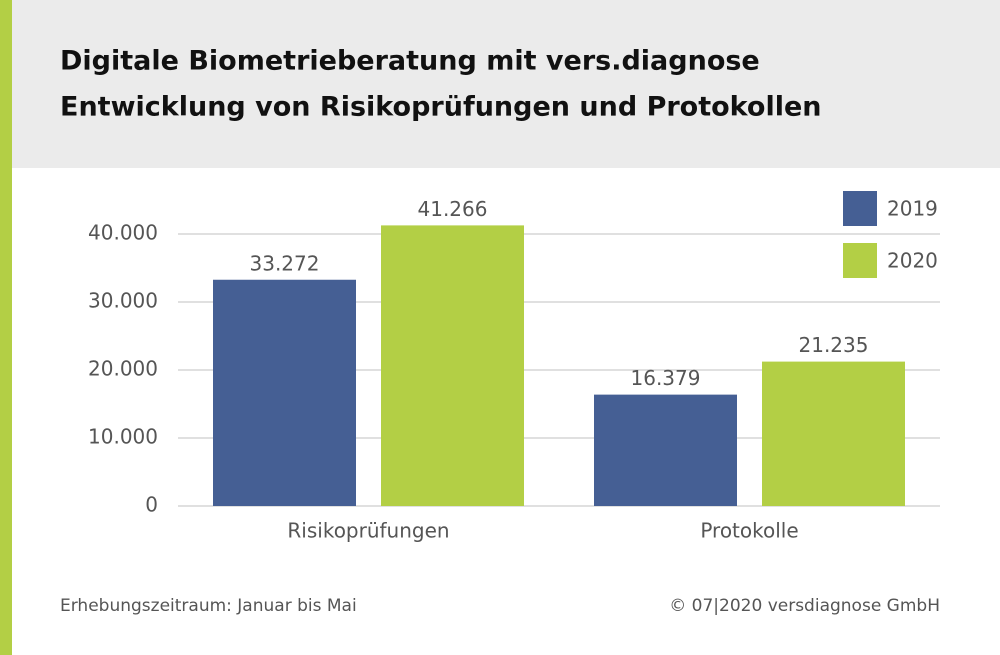  What do you see at coordinates (123, 437) in the screenshot?
I see `y-tick-label: 10.000` at bounding box center [123, 437].